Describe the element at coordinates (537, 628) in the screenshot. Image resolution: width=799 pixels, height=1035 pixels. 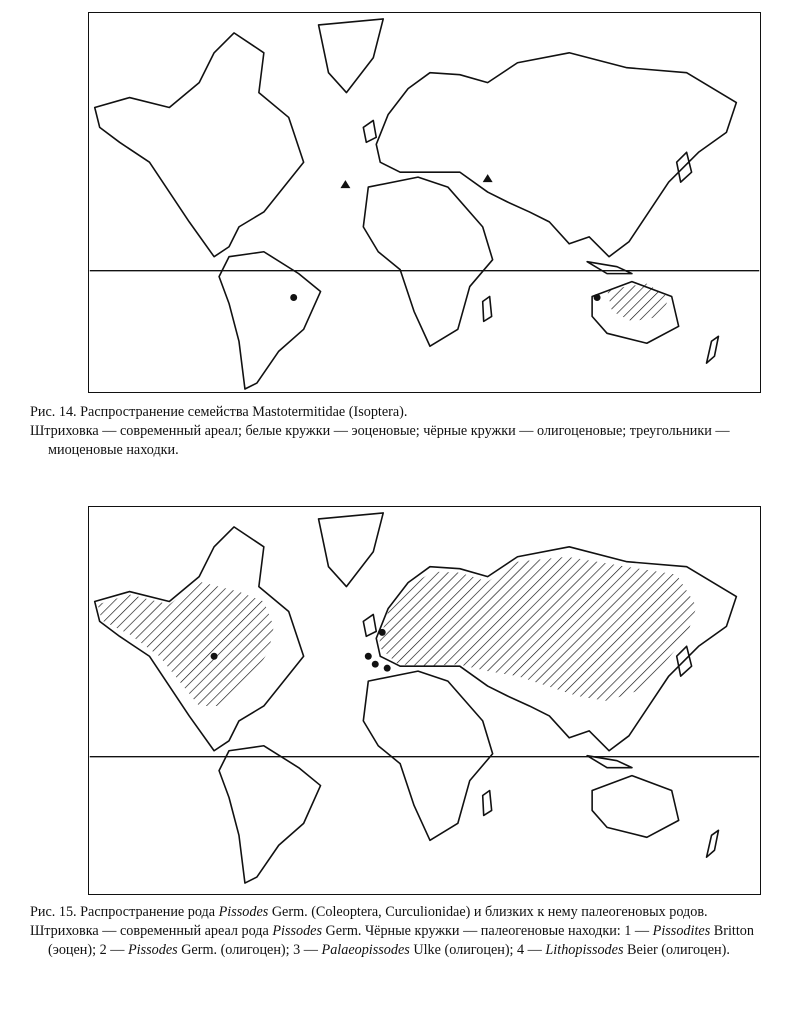
I see `modern-range-hatching-eurasia` at that location.